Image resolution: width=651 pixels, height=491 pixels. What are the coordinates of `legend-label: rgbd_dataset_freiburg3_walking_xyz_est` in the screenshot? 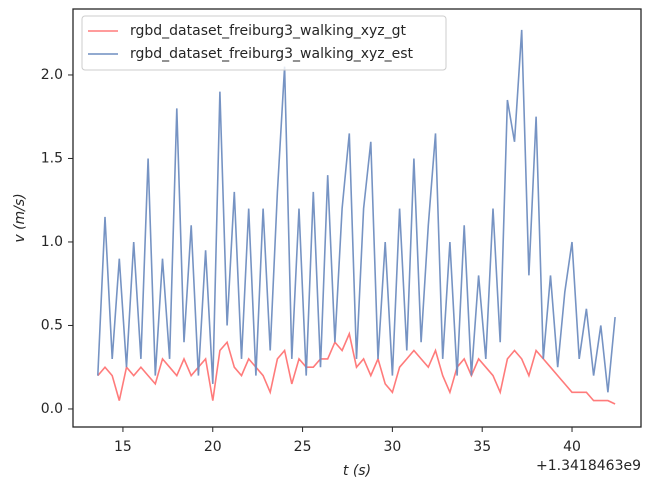 It's located at (272, 54).